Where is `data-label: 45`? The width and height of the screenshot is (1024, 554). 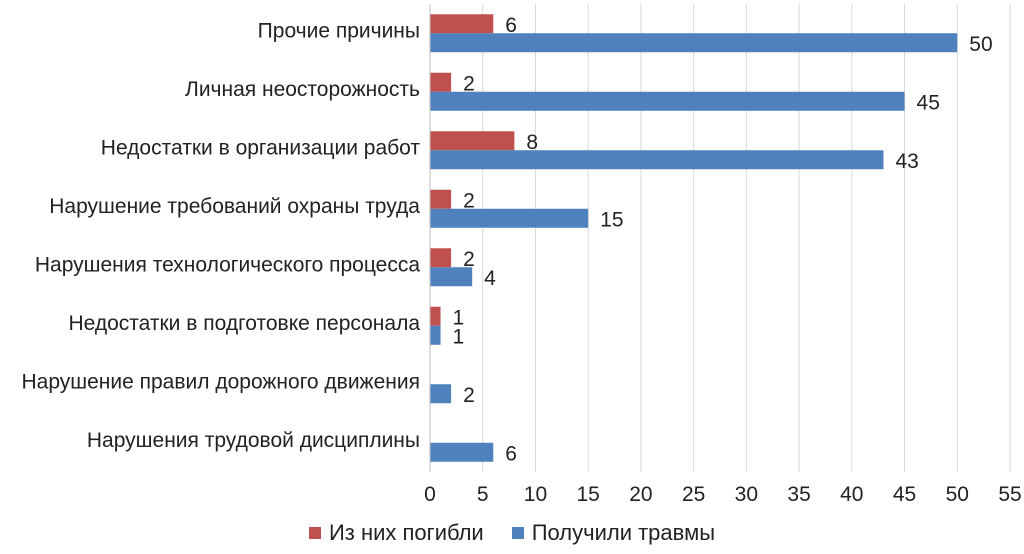
data-label: 45 is located at coordinates (928, 102).